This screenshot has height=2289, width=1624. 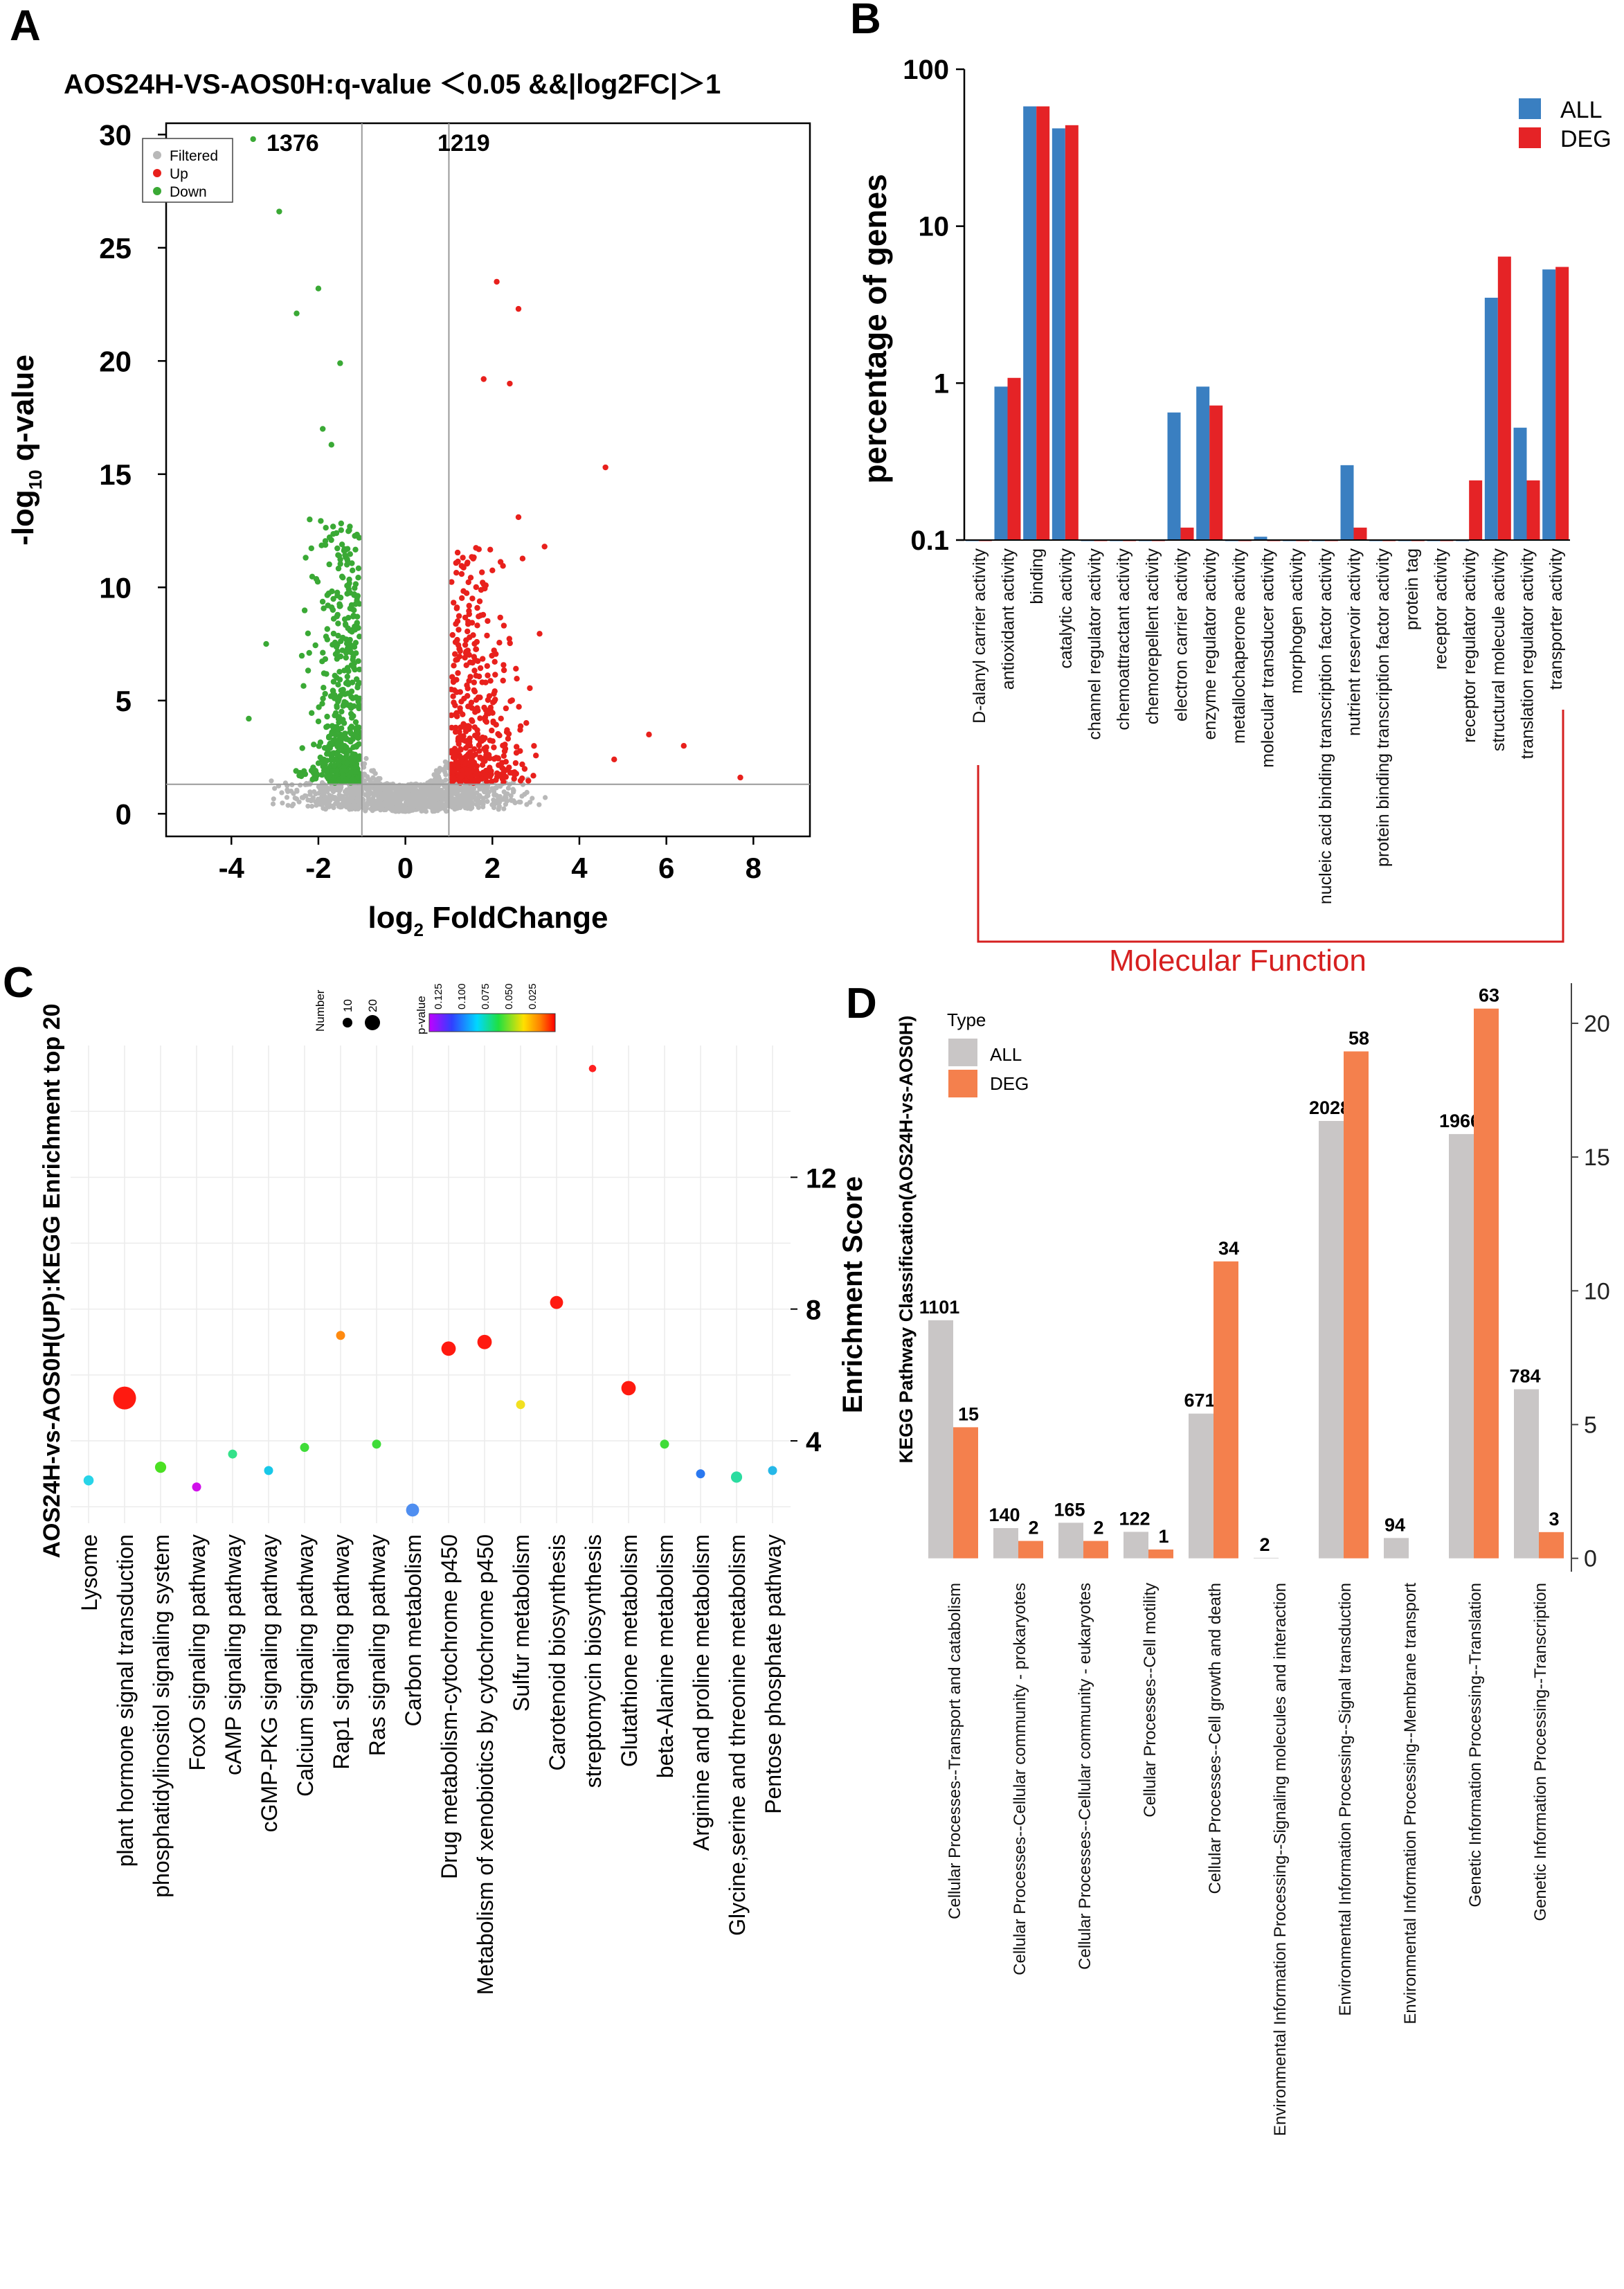 What do you see at coordinates (157, 173) in the screenshot?
I see `legend-up-dot` at bounding box center [157, 173].